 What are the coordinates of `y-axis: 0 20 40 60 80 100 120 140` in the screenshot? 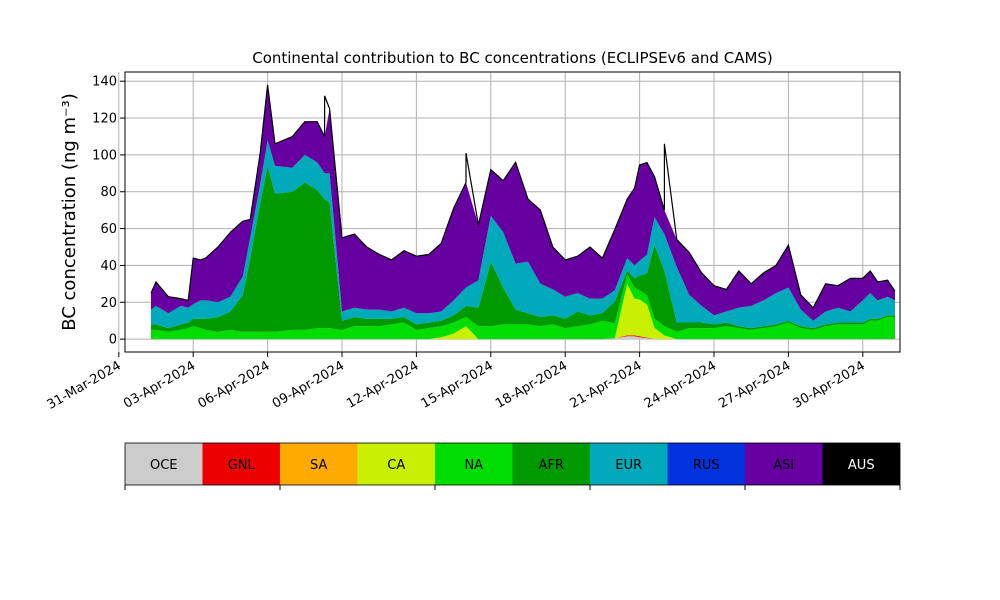 It's located at (108, 211).